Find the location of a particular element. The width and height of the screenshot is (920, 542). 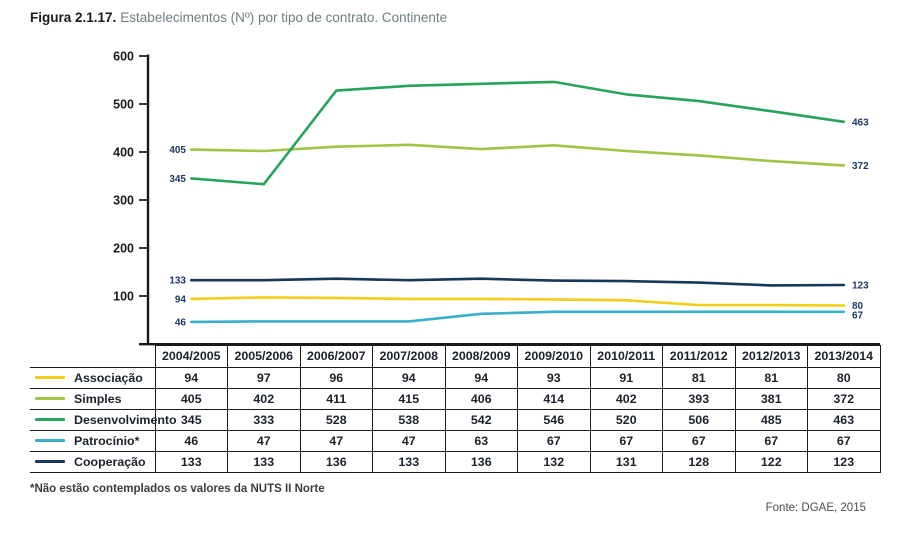

value-cell: 463 is located at coordinates (844, 420).